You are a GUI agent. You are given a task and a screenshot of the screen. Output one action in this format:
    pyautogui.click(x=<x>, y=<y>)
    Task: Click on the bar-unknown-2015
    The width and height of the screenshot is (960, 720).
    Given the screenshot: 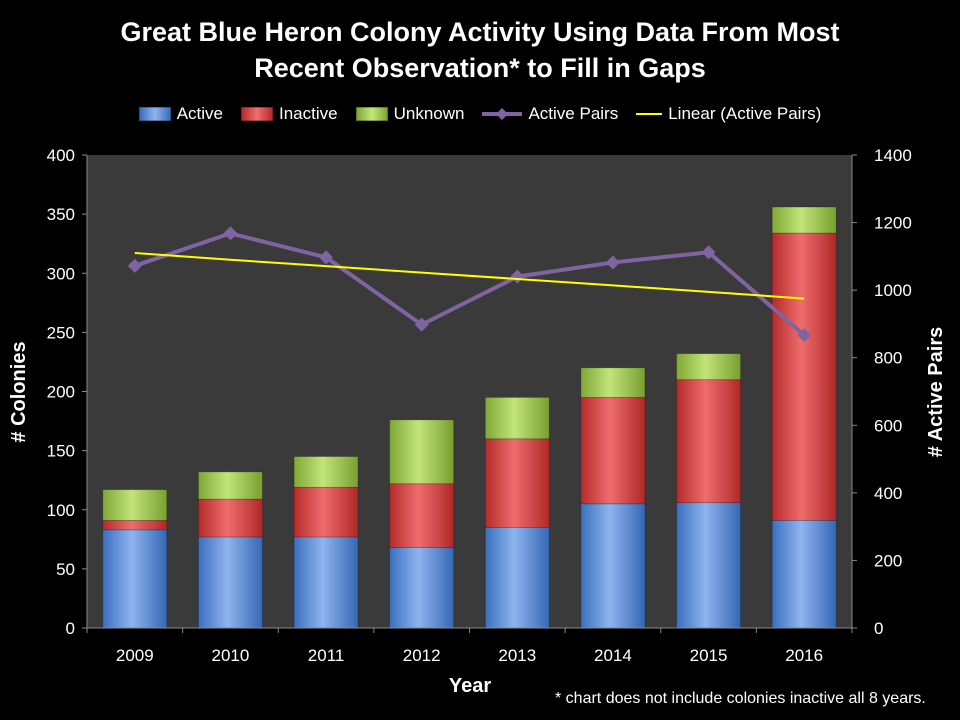 What is the action you would take?
    pyautogui.click(x=708, y=367)
    